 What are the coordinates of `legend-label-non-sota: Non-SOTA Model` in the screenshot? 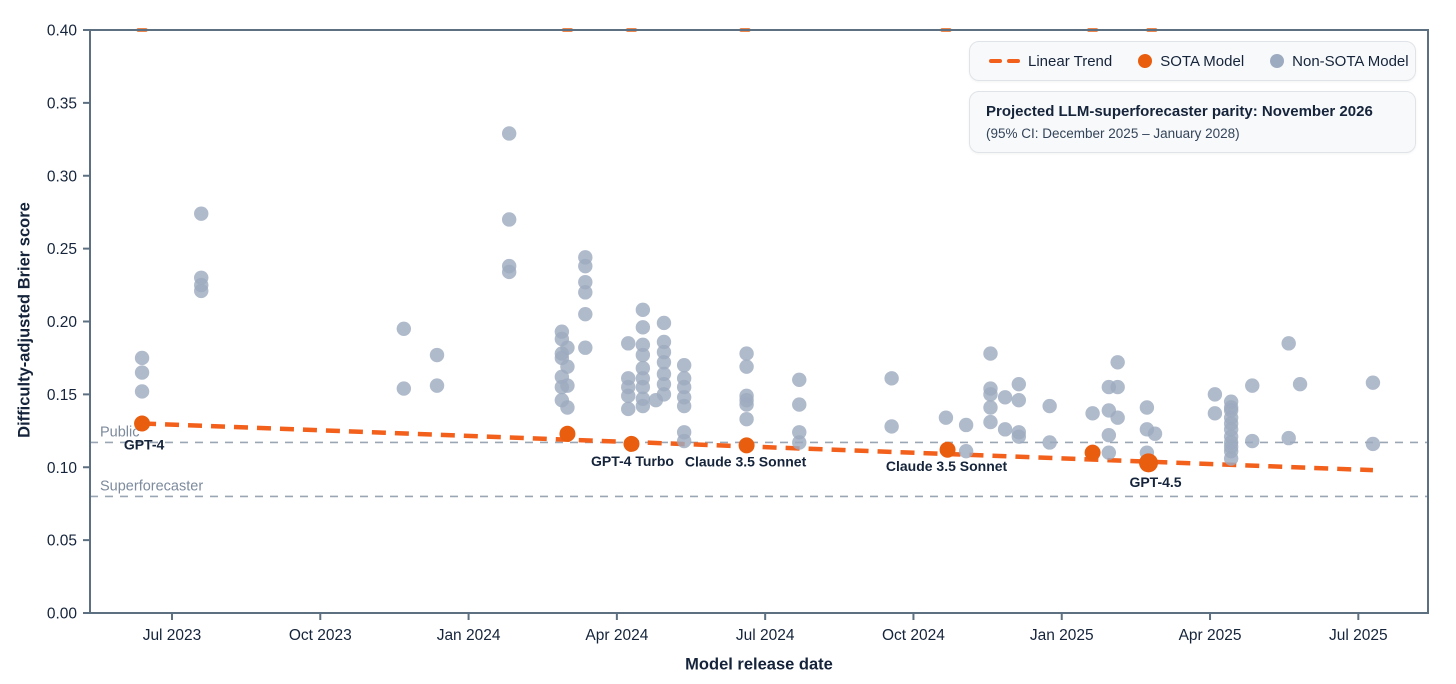 It's located at (1350, 61).